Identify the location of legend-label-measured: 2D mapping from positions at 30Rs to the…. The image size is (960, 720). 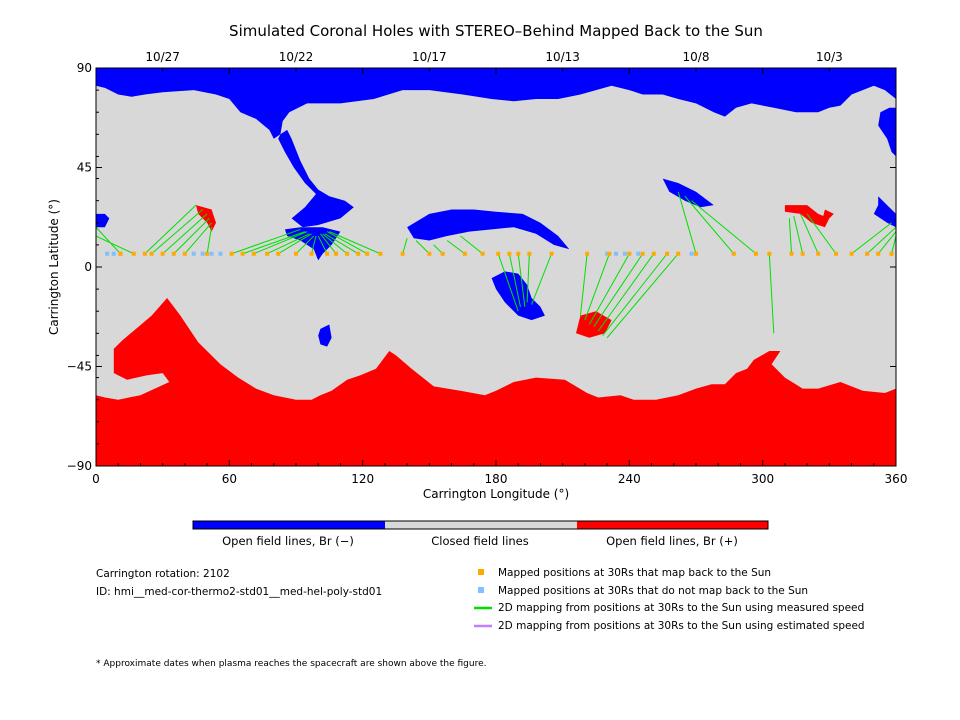
(681, 608).